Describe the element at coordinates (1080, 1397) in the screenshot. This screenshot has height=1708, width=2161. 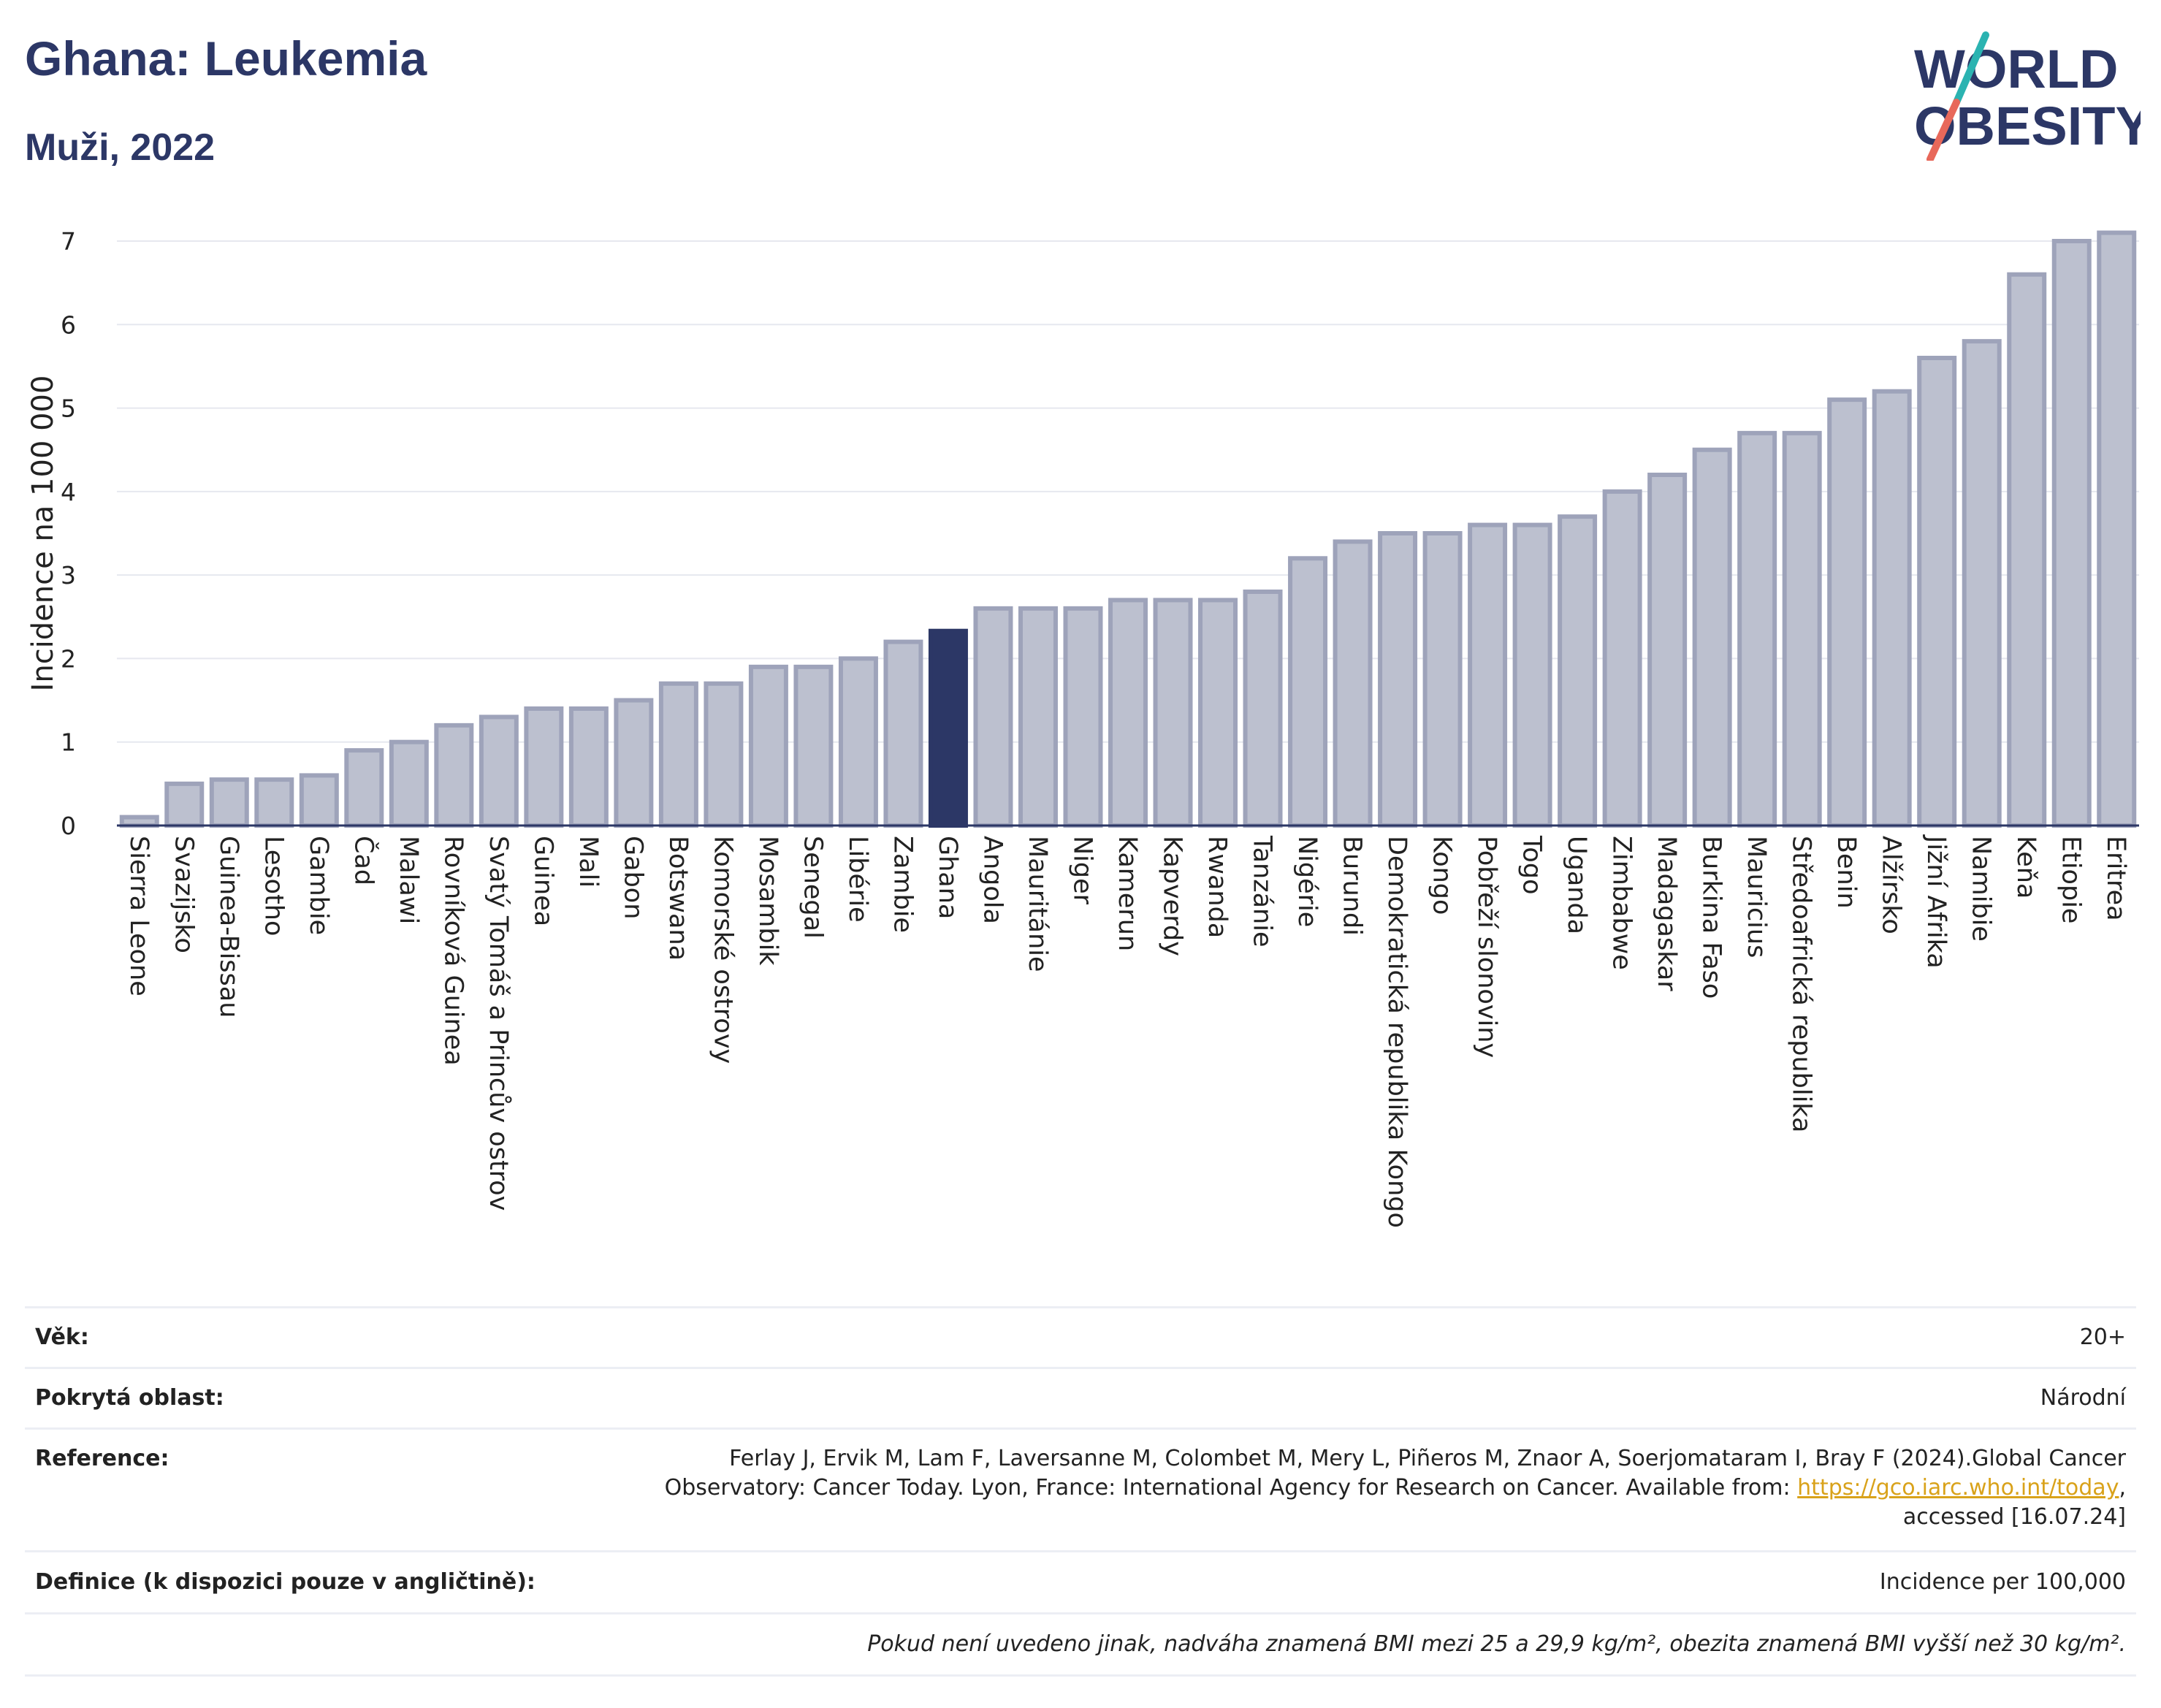
I see `info-row-area: Pokrytá oblast: Národní` at that location.